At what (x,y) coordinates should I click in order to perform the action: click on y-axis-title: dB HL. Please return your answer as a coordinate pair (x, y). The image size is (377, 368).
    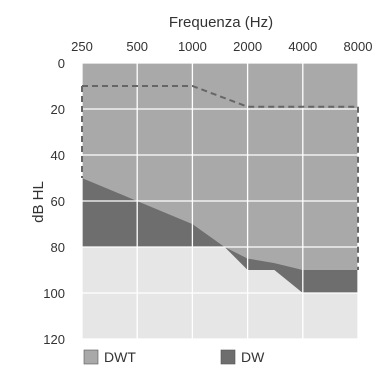
    Looking at the image, I should click on (38, 202).